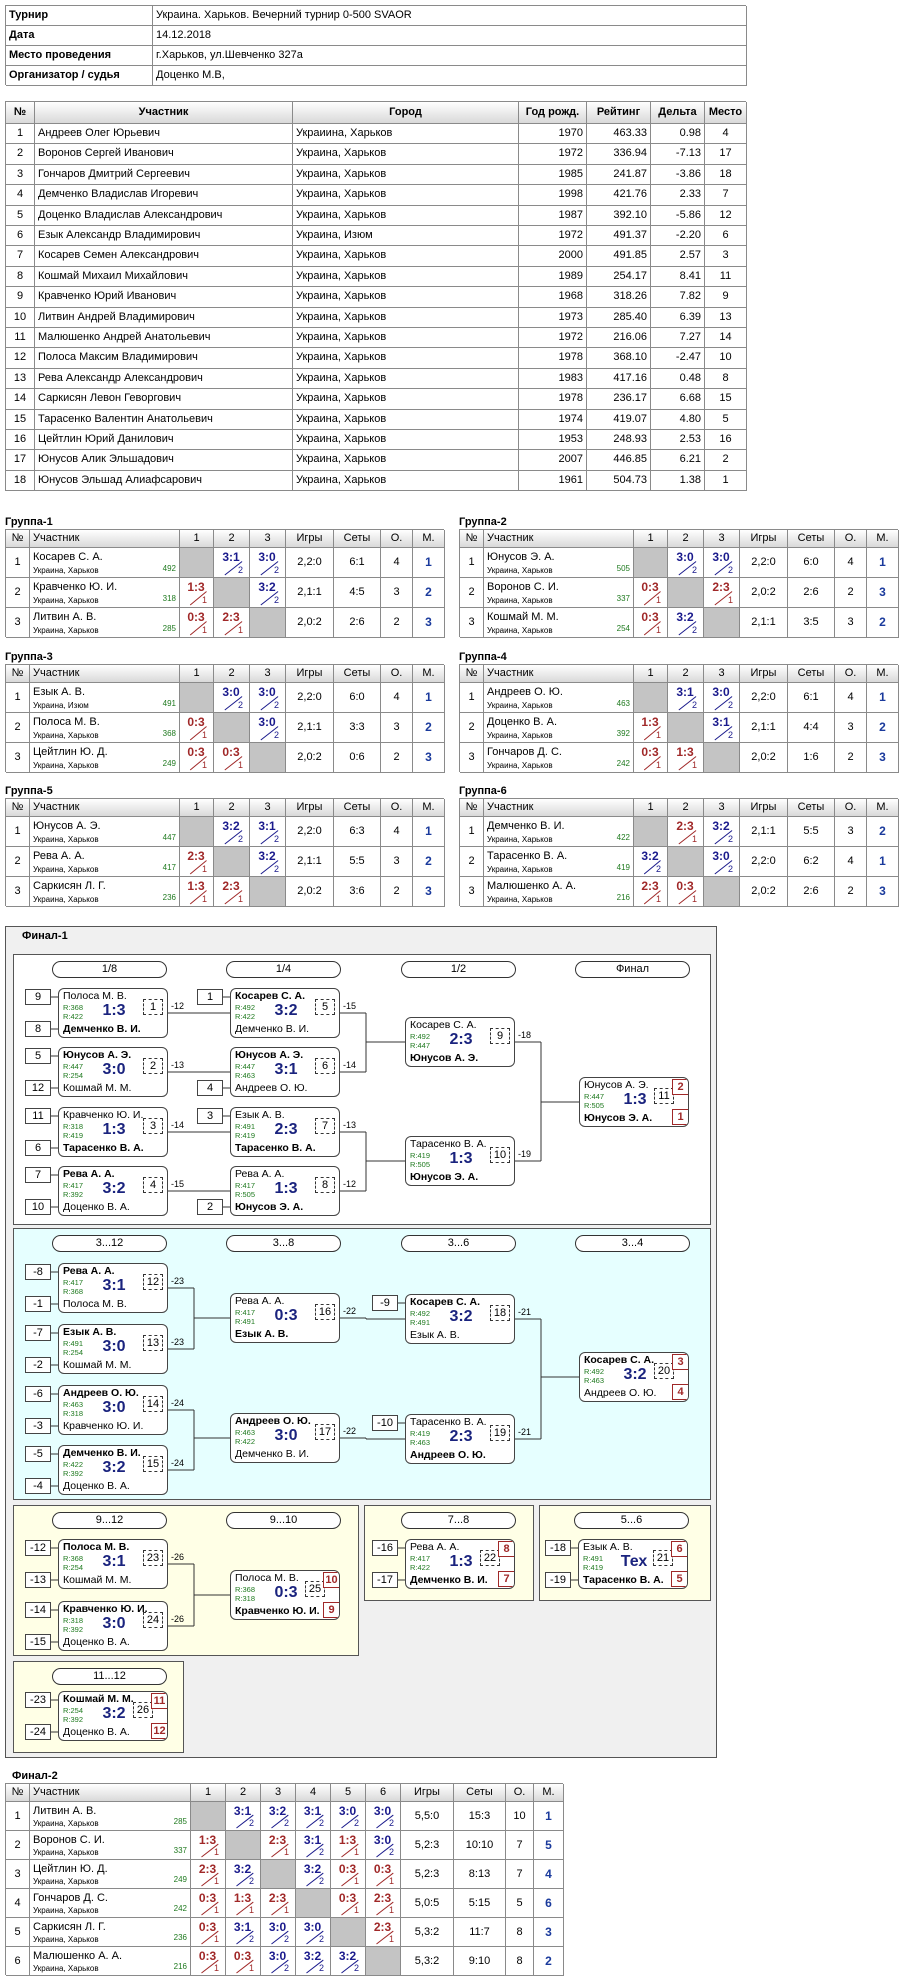 Image resolution: width=906 pixels, height=1981 pixels. Describe the element at coordinates (811, 623) in the screenshot. I see `sets: 3:5` at that location.